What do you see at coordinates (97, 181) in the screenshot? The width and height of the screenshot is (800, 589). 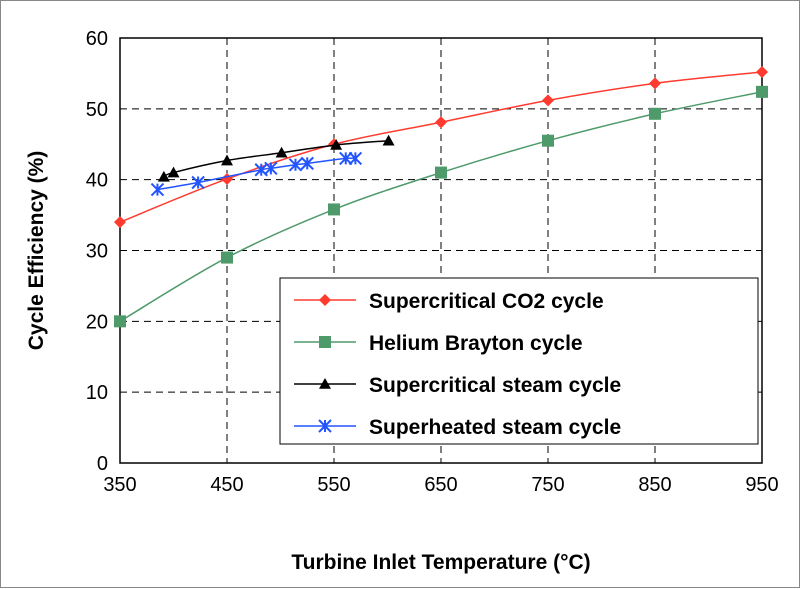 I see `y-tick-label: 40` at bounding box center [97, 181].